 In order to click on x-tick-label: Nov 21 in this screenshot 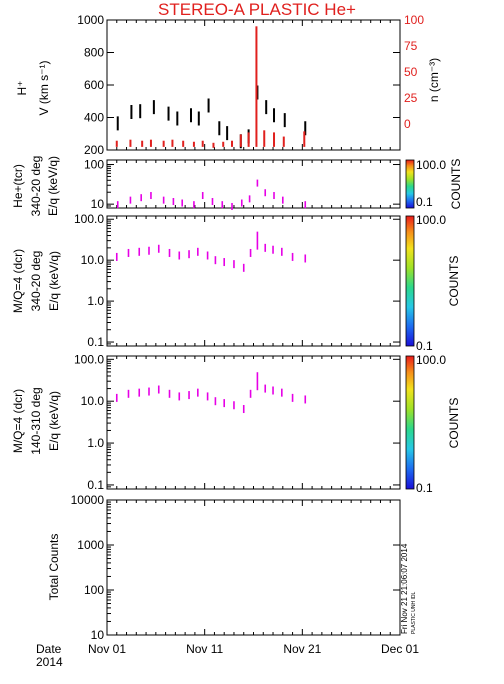, I will do `click(302, 649)`.